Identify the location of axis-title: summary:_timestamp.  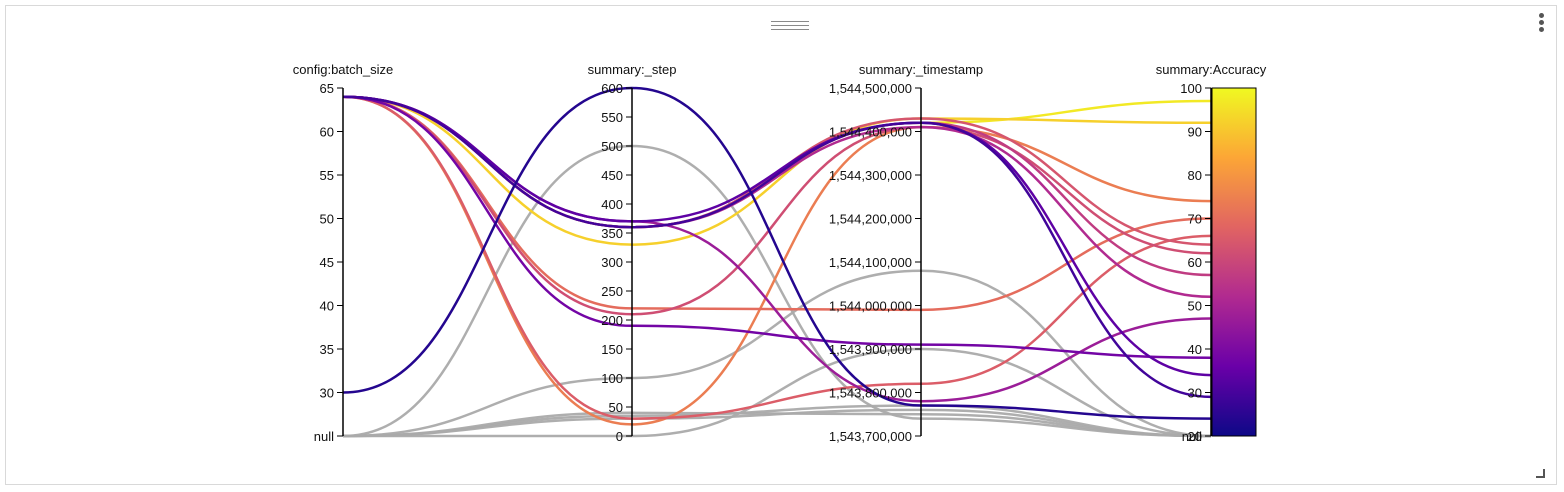
(921, 69).